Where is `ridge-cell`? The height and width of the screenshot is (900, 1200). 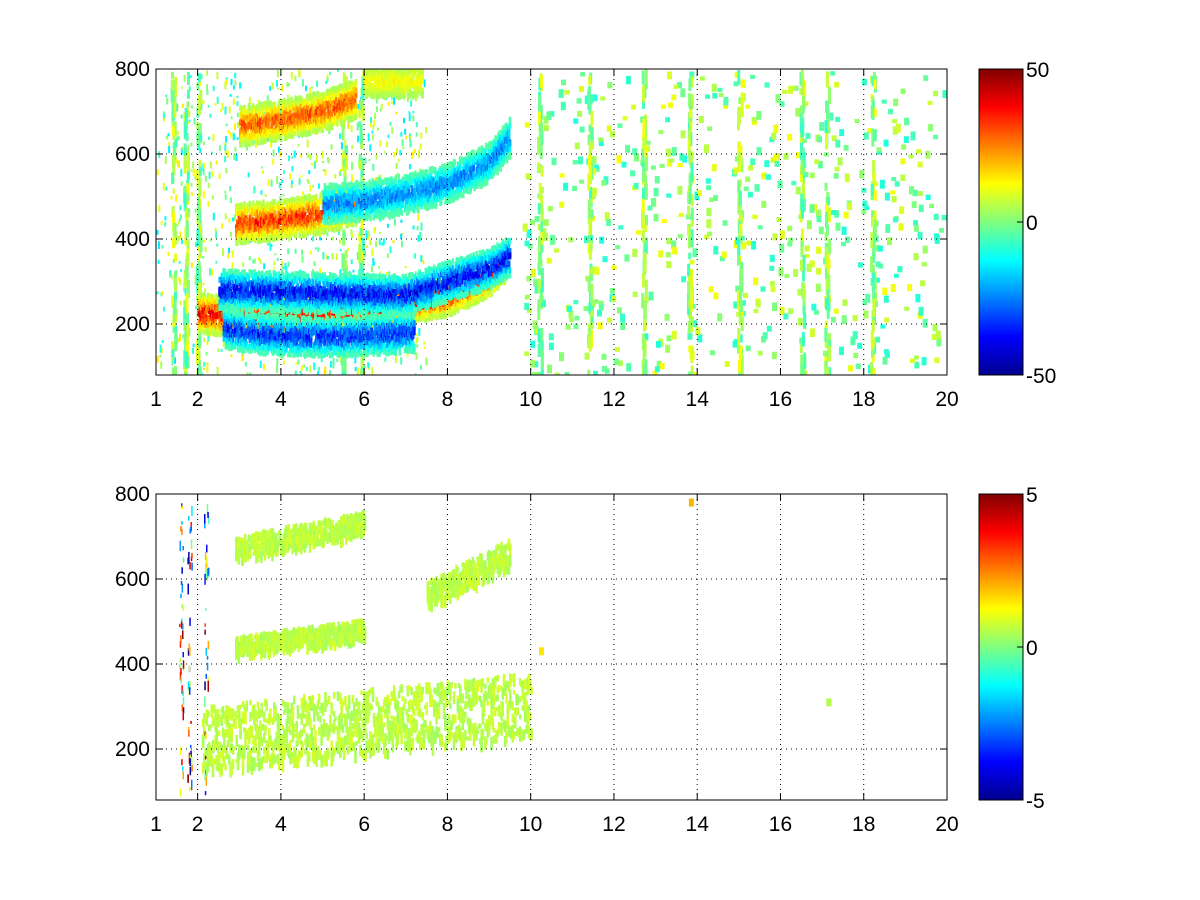 ridge-cell is located at coordinates (445, 316).